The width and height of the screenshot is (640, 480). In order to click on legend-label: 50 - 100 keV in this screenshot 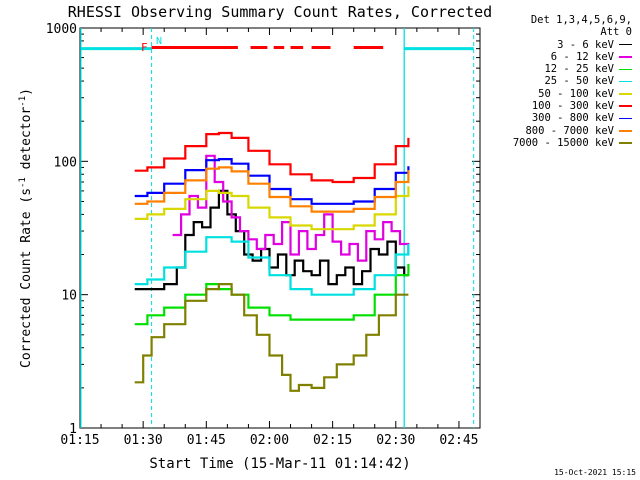, I will do `click(576, 93)`.